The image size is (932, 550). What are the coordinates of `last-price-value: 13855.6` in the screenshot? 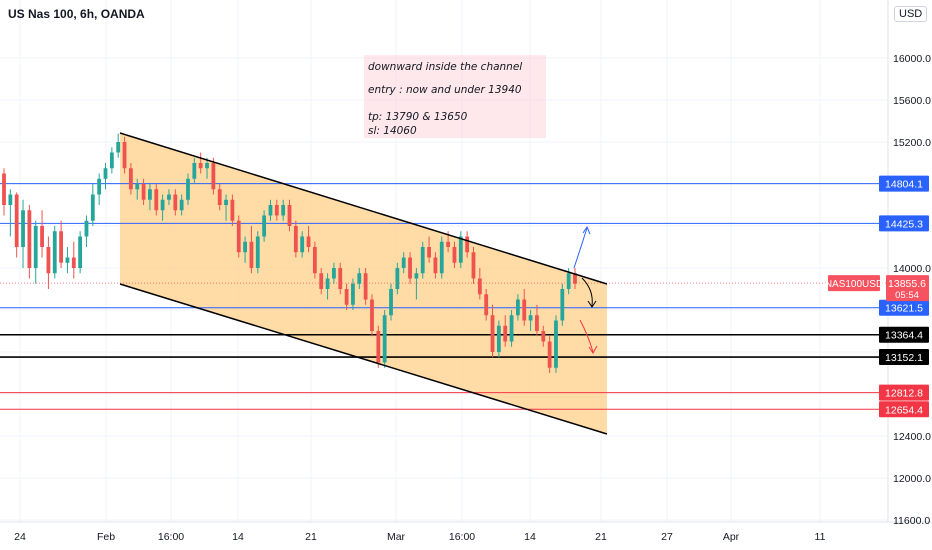 It's located at (907, 284).